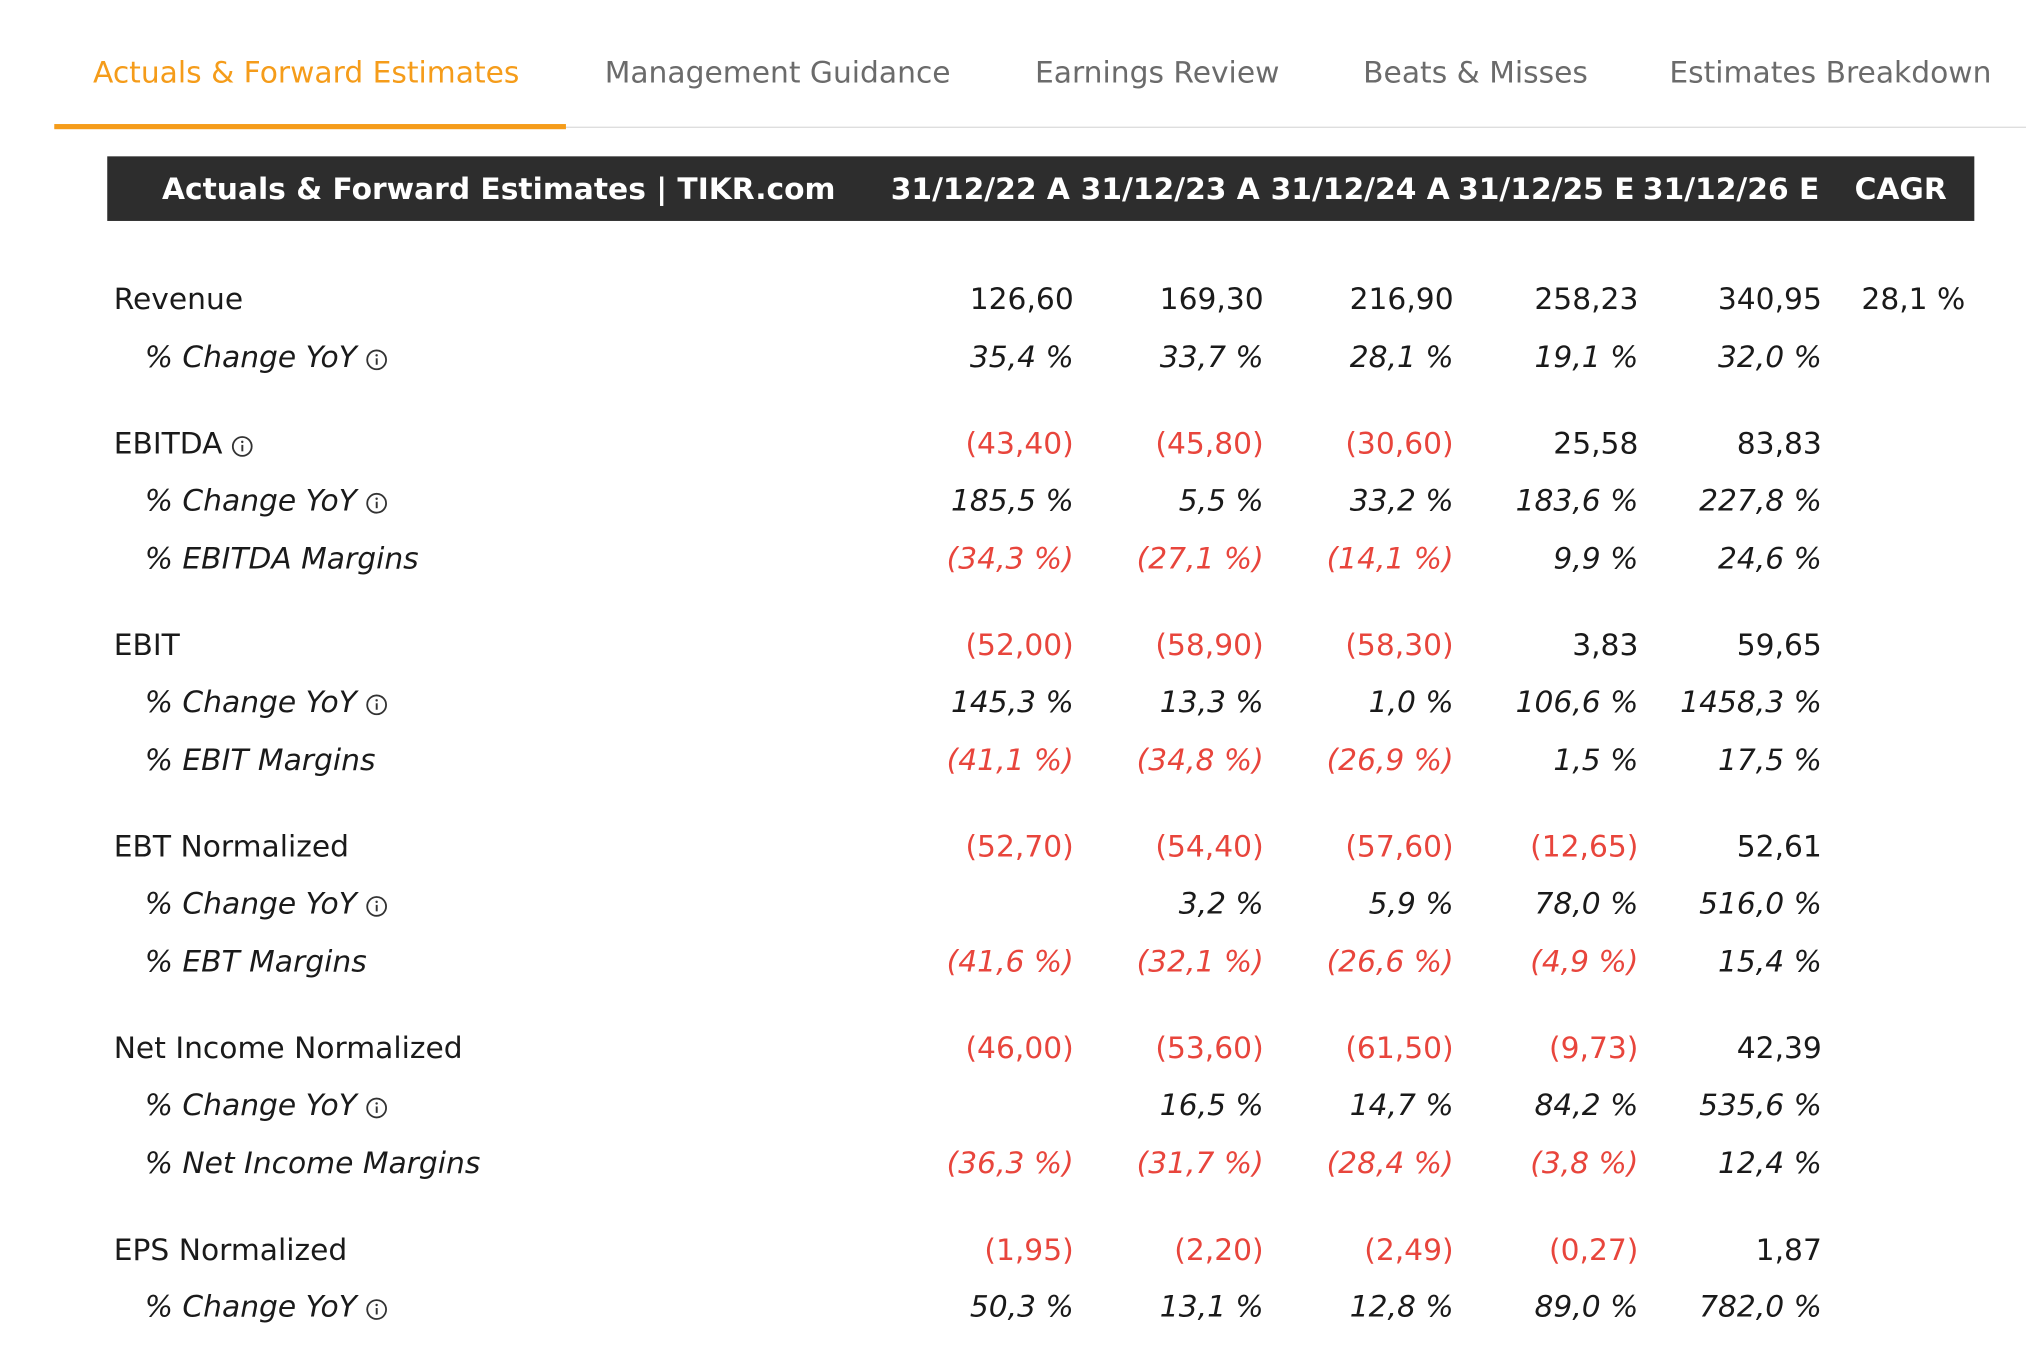 This screenshot has height=1346, width=2026. What do you see at coordinates (1200, 559) in the screenshot?
I see `cell-value: (27,1 %)` at bounding box center [1200, 559].